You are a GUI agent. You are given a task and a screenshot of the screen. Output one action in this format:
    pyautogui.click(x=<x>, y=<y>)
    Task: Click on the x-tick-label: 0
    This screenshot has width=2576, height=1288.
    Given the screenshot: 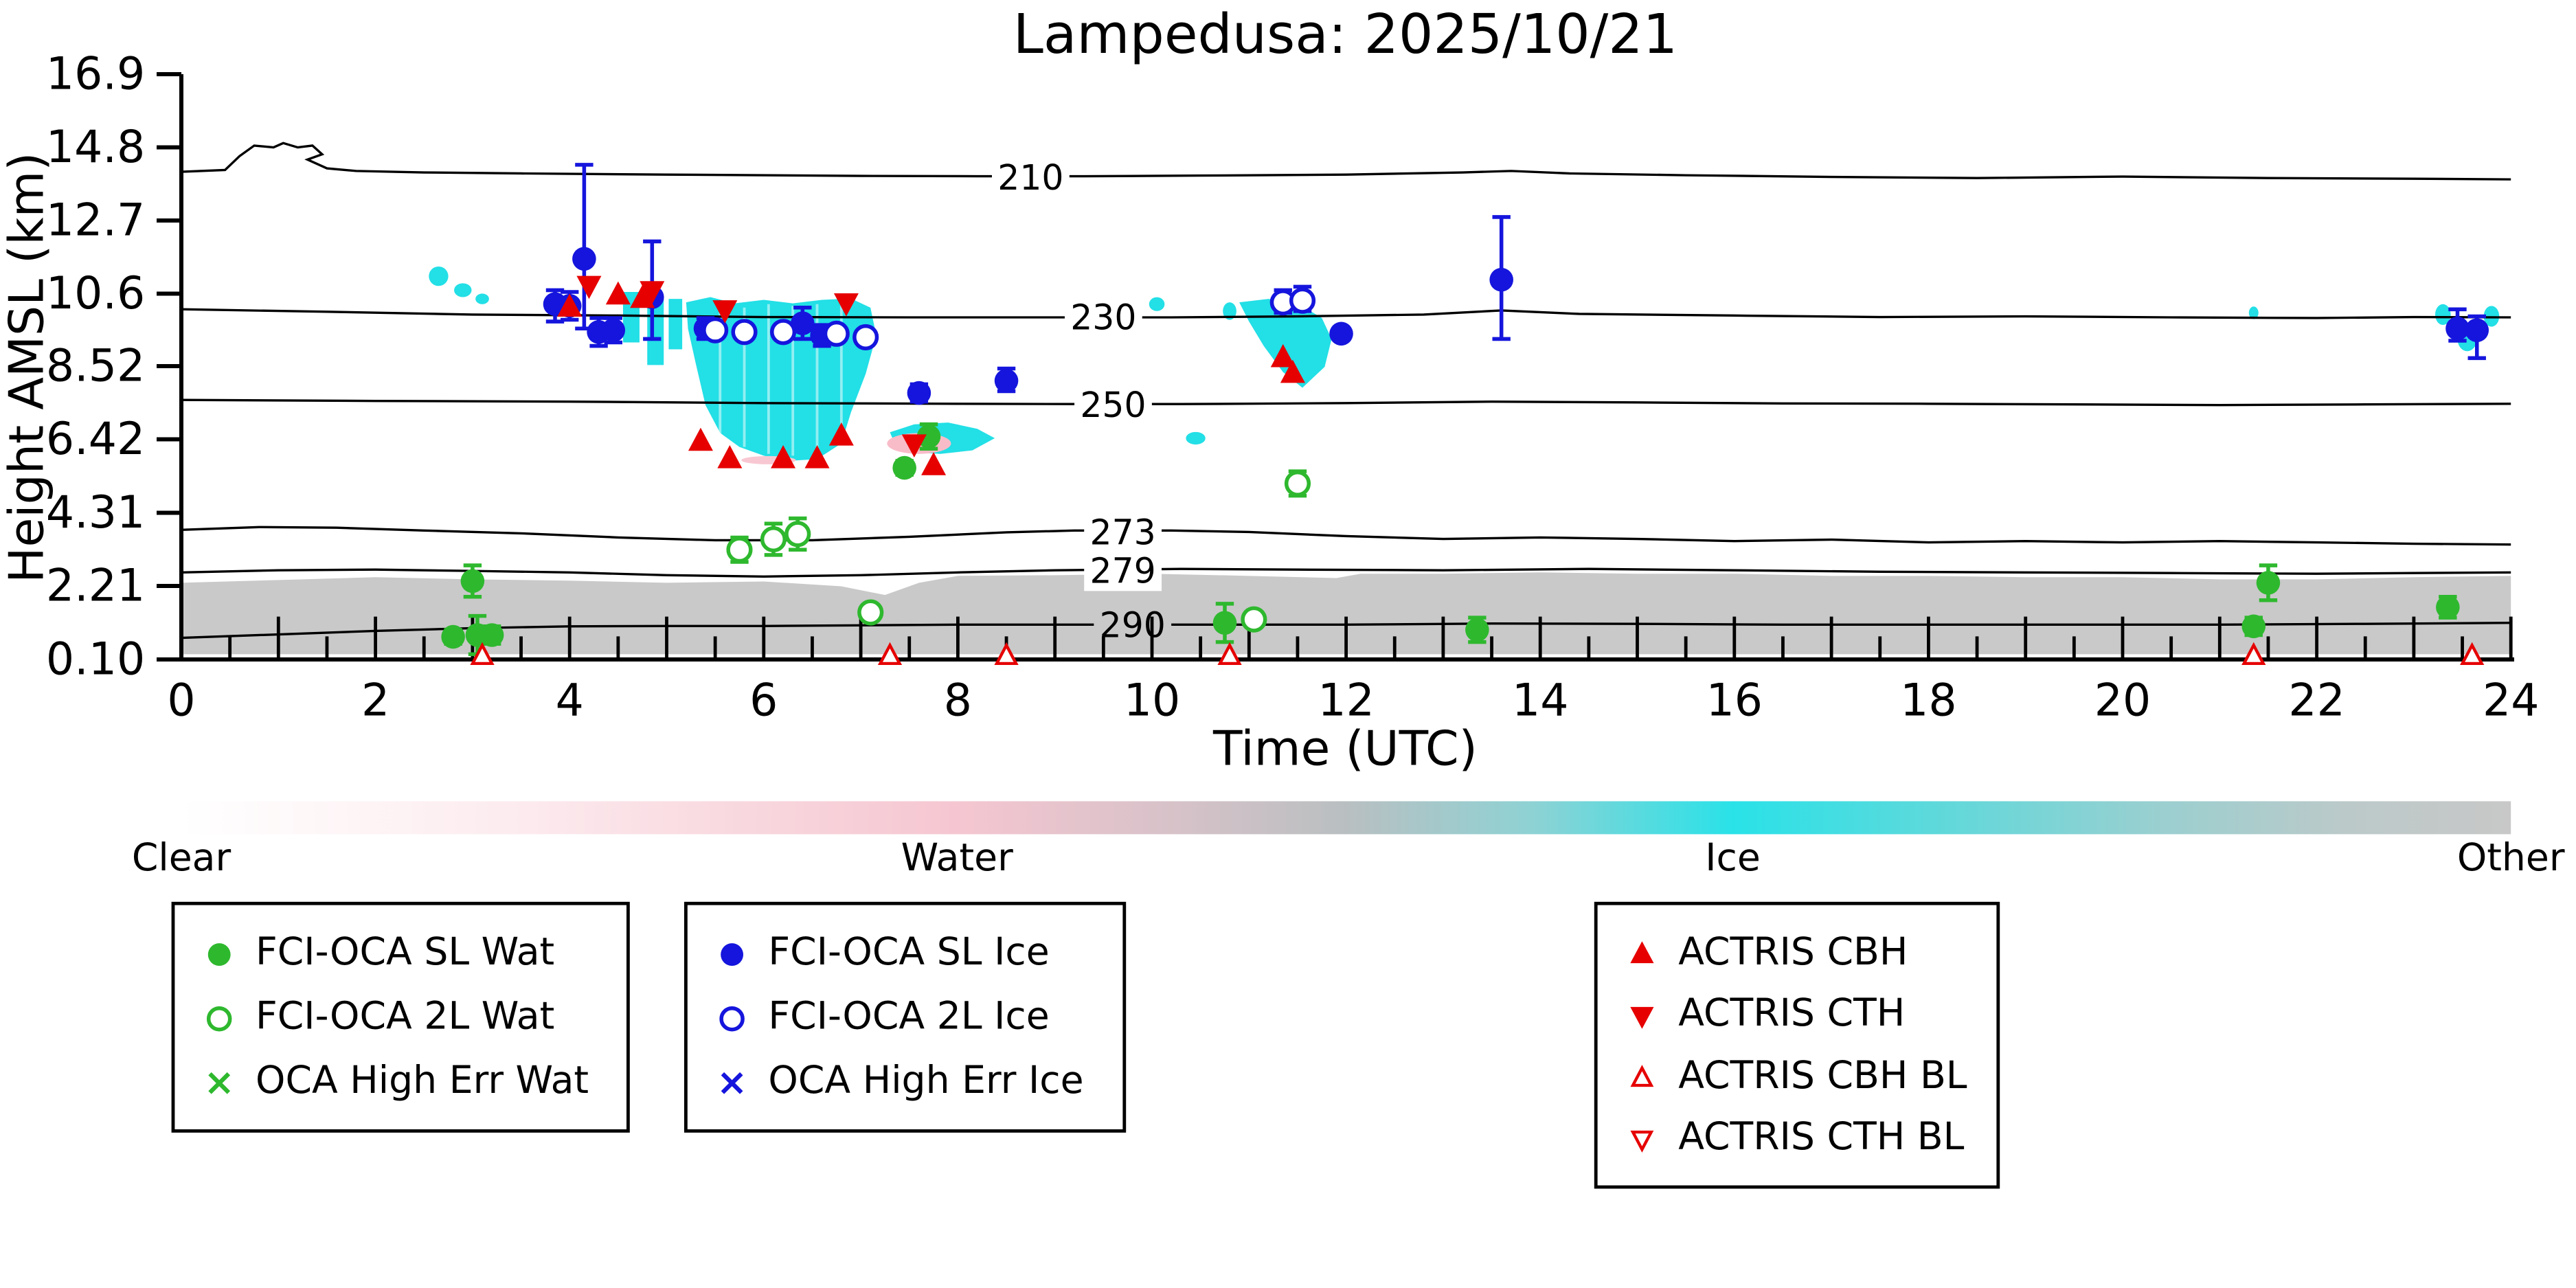 What is the action you would take?
    pyautogui.click(x=181, y=701)
    